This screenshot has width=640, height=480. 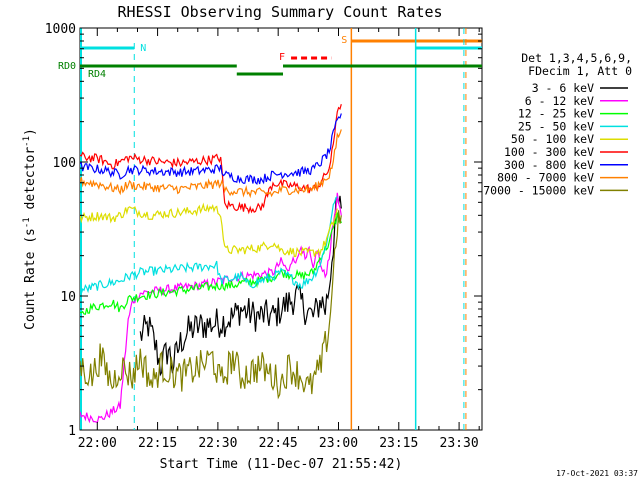 I want to click on rd0-label: RD0, so click(x=67, y=66).